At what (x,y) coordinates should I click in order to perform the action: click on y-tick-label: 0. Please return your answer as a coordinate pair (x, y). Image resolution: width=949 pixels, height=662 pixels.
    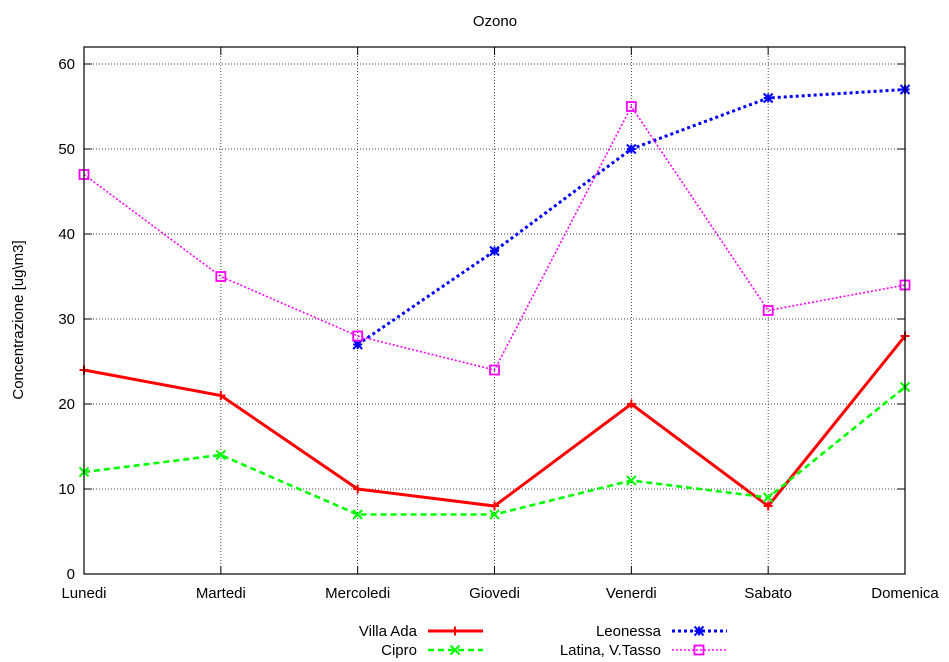
    Looking at the image, I should click on (71, 574).